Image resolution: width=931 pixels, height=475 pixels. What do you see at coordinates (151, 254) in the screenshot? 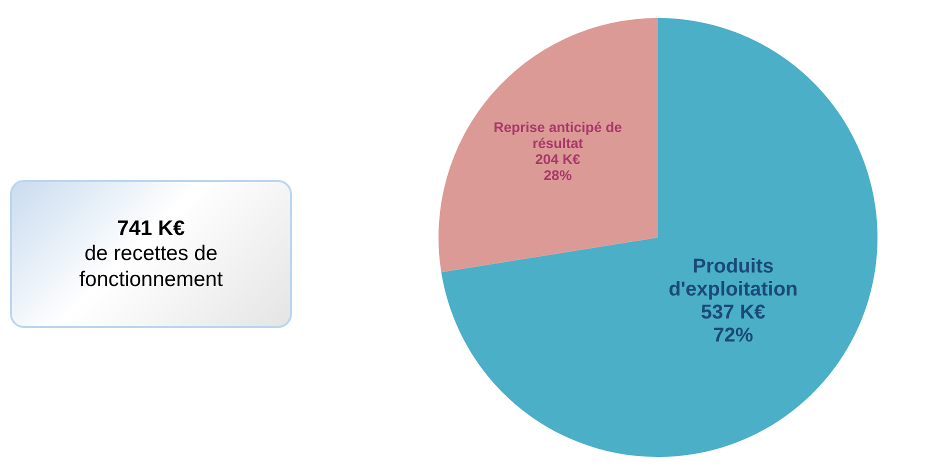
I see `text-card: 741 K€ de recettes de fonctionnement` at bounding box center [151, 254].